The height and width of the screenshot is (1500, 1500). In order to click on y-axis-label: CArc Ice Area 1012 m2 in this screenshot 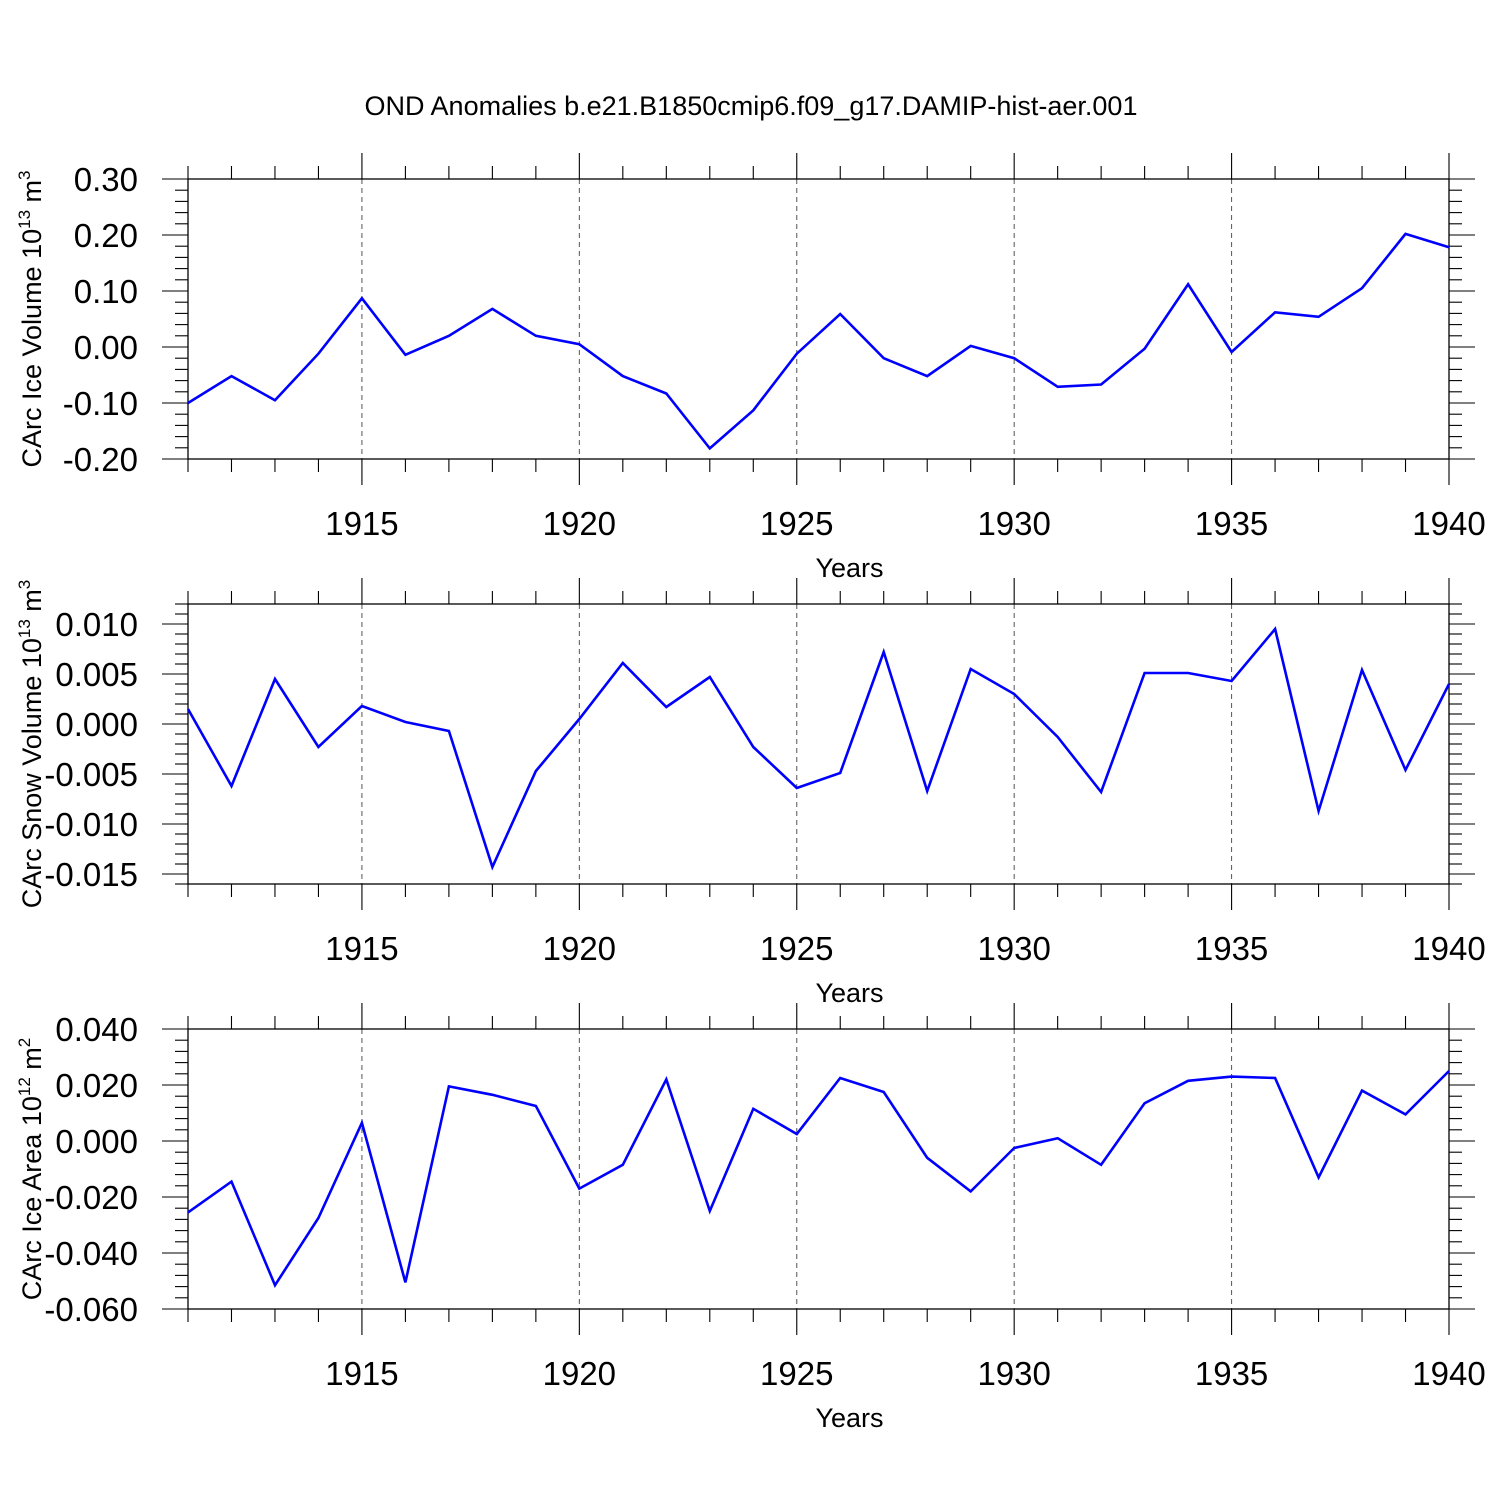, I will do `click(31, 1169)`.